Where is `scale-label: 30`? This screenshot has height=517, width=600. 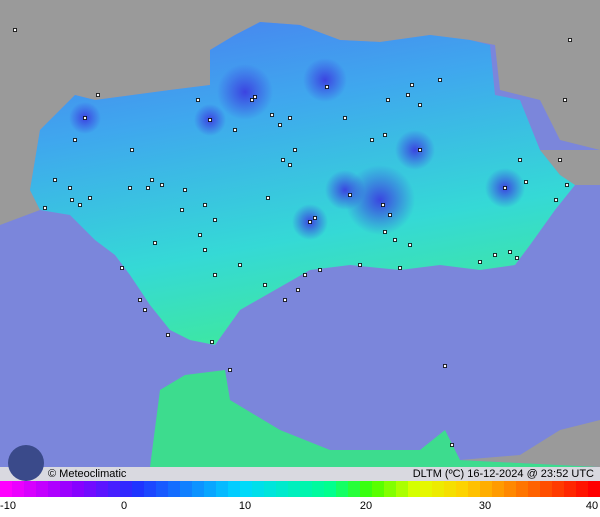
scale-label: 30 is located at coordinates (485, 506).